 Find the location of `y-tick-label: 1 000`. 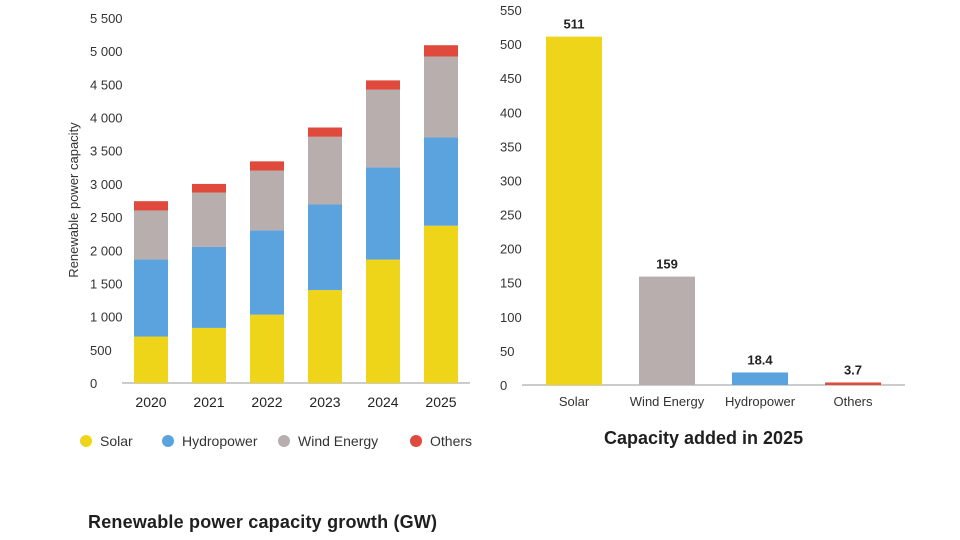

y-tick-label: 1 000 is located at coordinates (106, 317).